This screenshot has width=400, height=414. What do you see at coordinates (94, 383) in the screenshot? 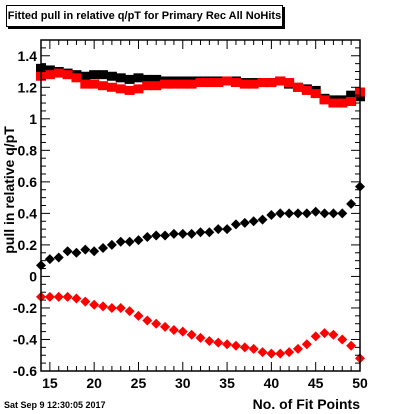
I see `x-tick-label: 20` at bounding box center [94, 383].